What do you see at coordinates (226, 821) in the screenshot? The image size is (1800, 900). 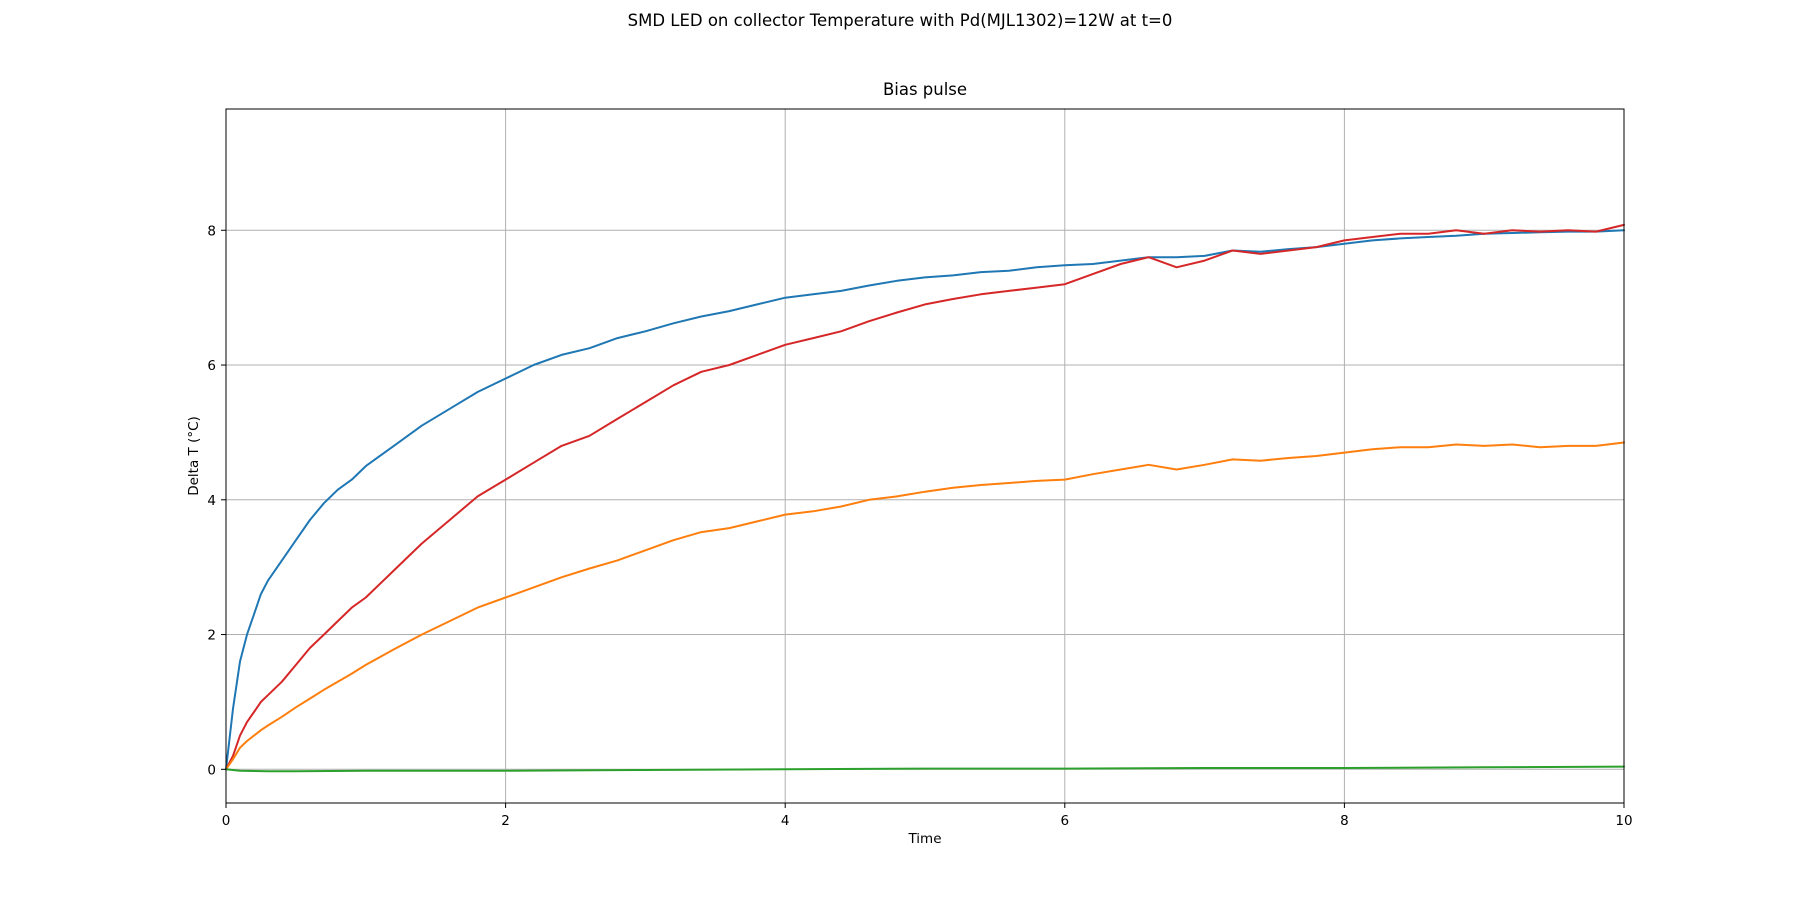 I see `x-tick-label: 0` at bounding box center [226, 821].